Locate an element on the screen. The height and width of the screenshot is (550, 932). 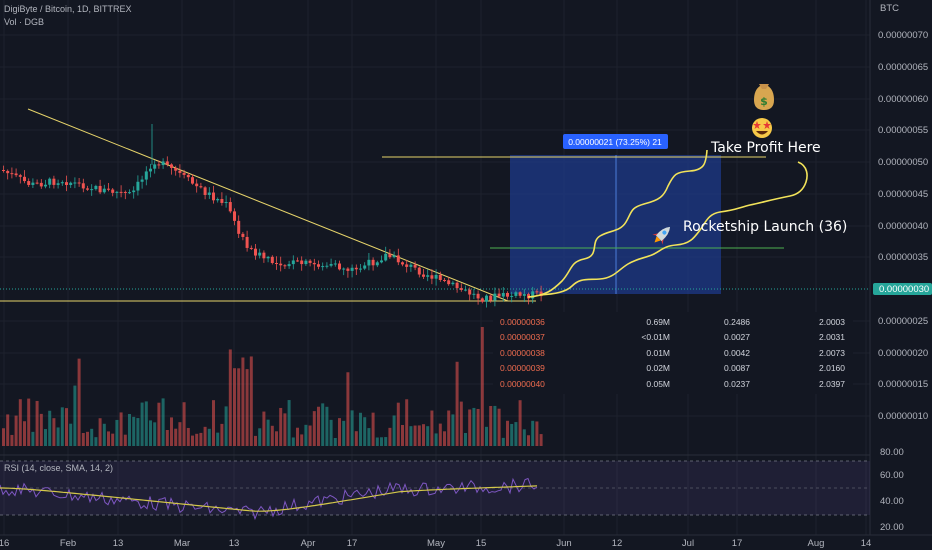
table-cell-amount: 0.0237 is located at coordinates (737, 384).